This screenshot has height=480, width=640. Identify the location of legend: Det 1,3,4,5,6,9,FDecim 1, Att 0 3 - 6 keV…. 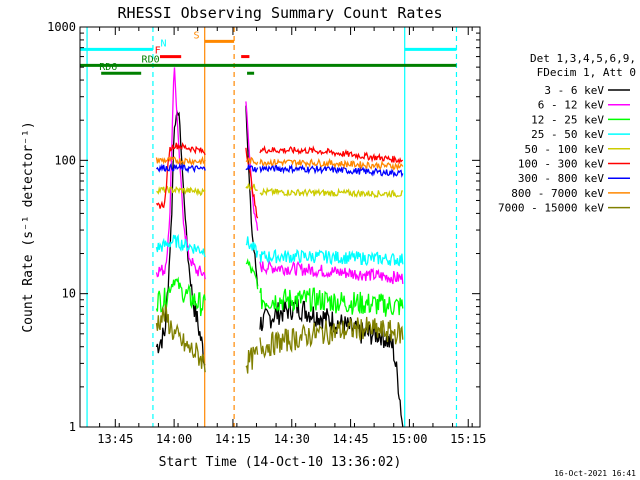
(567, 133).